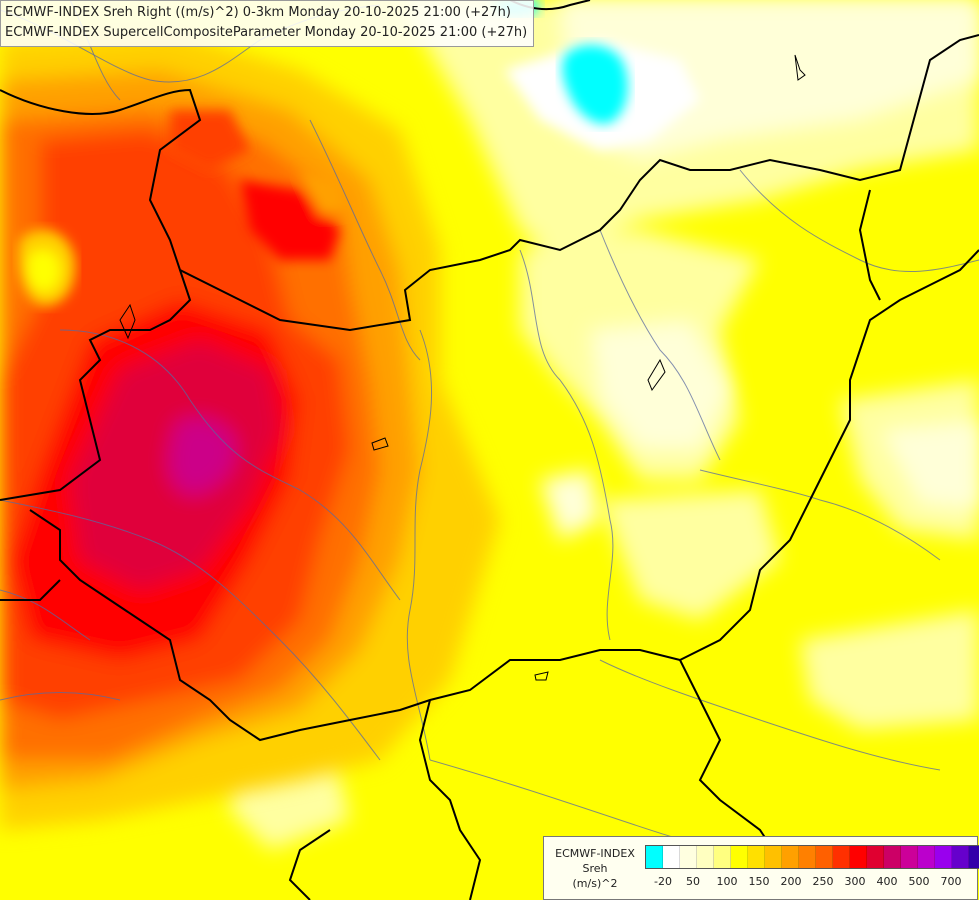 This screenshot has height=900, width=979. I want to click on legend-color-bar, so click(812, 857).